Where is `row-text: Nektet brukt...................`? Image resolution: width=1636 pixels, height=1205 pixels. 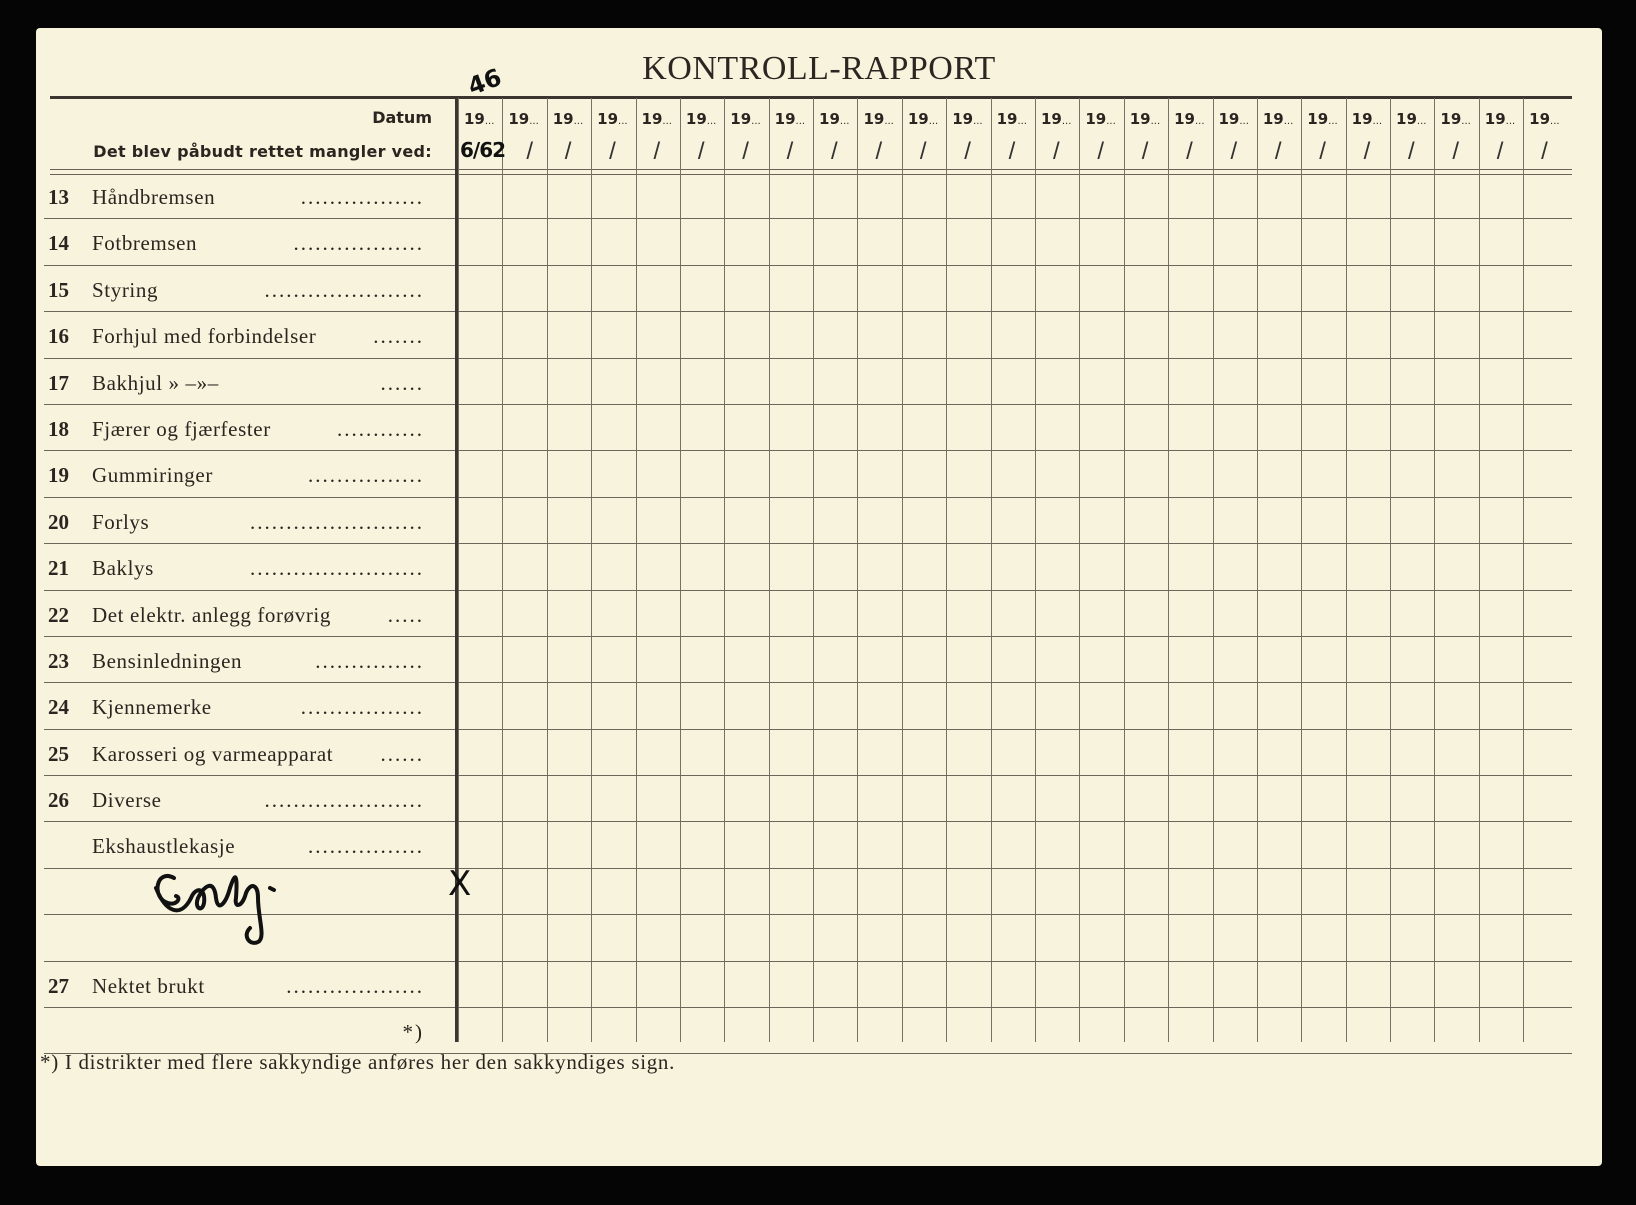
row-text: Nektet brukt................... is located at coordinates (258, 986).